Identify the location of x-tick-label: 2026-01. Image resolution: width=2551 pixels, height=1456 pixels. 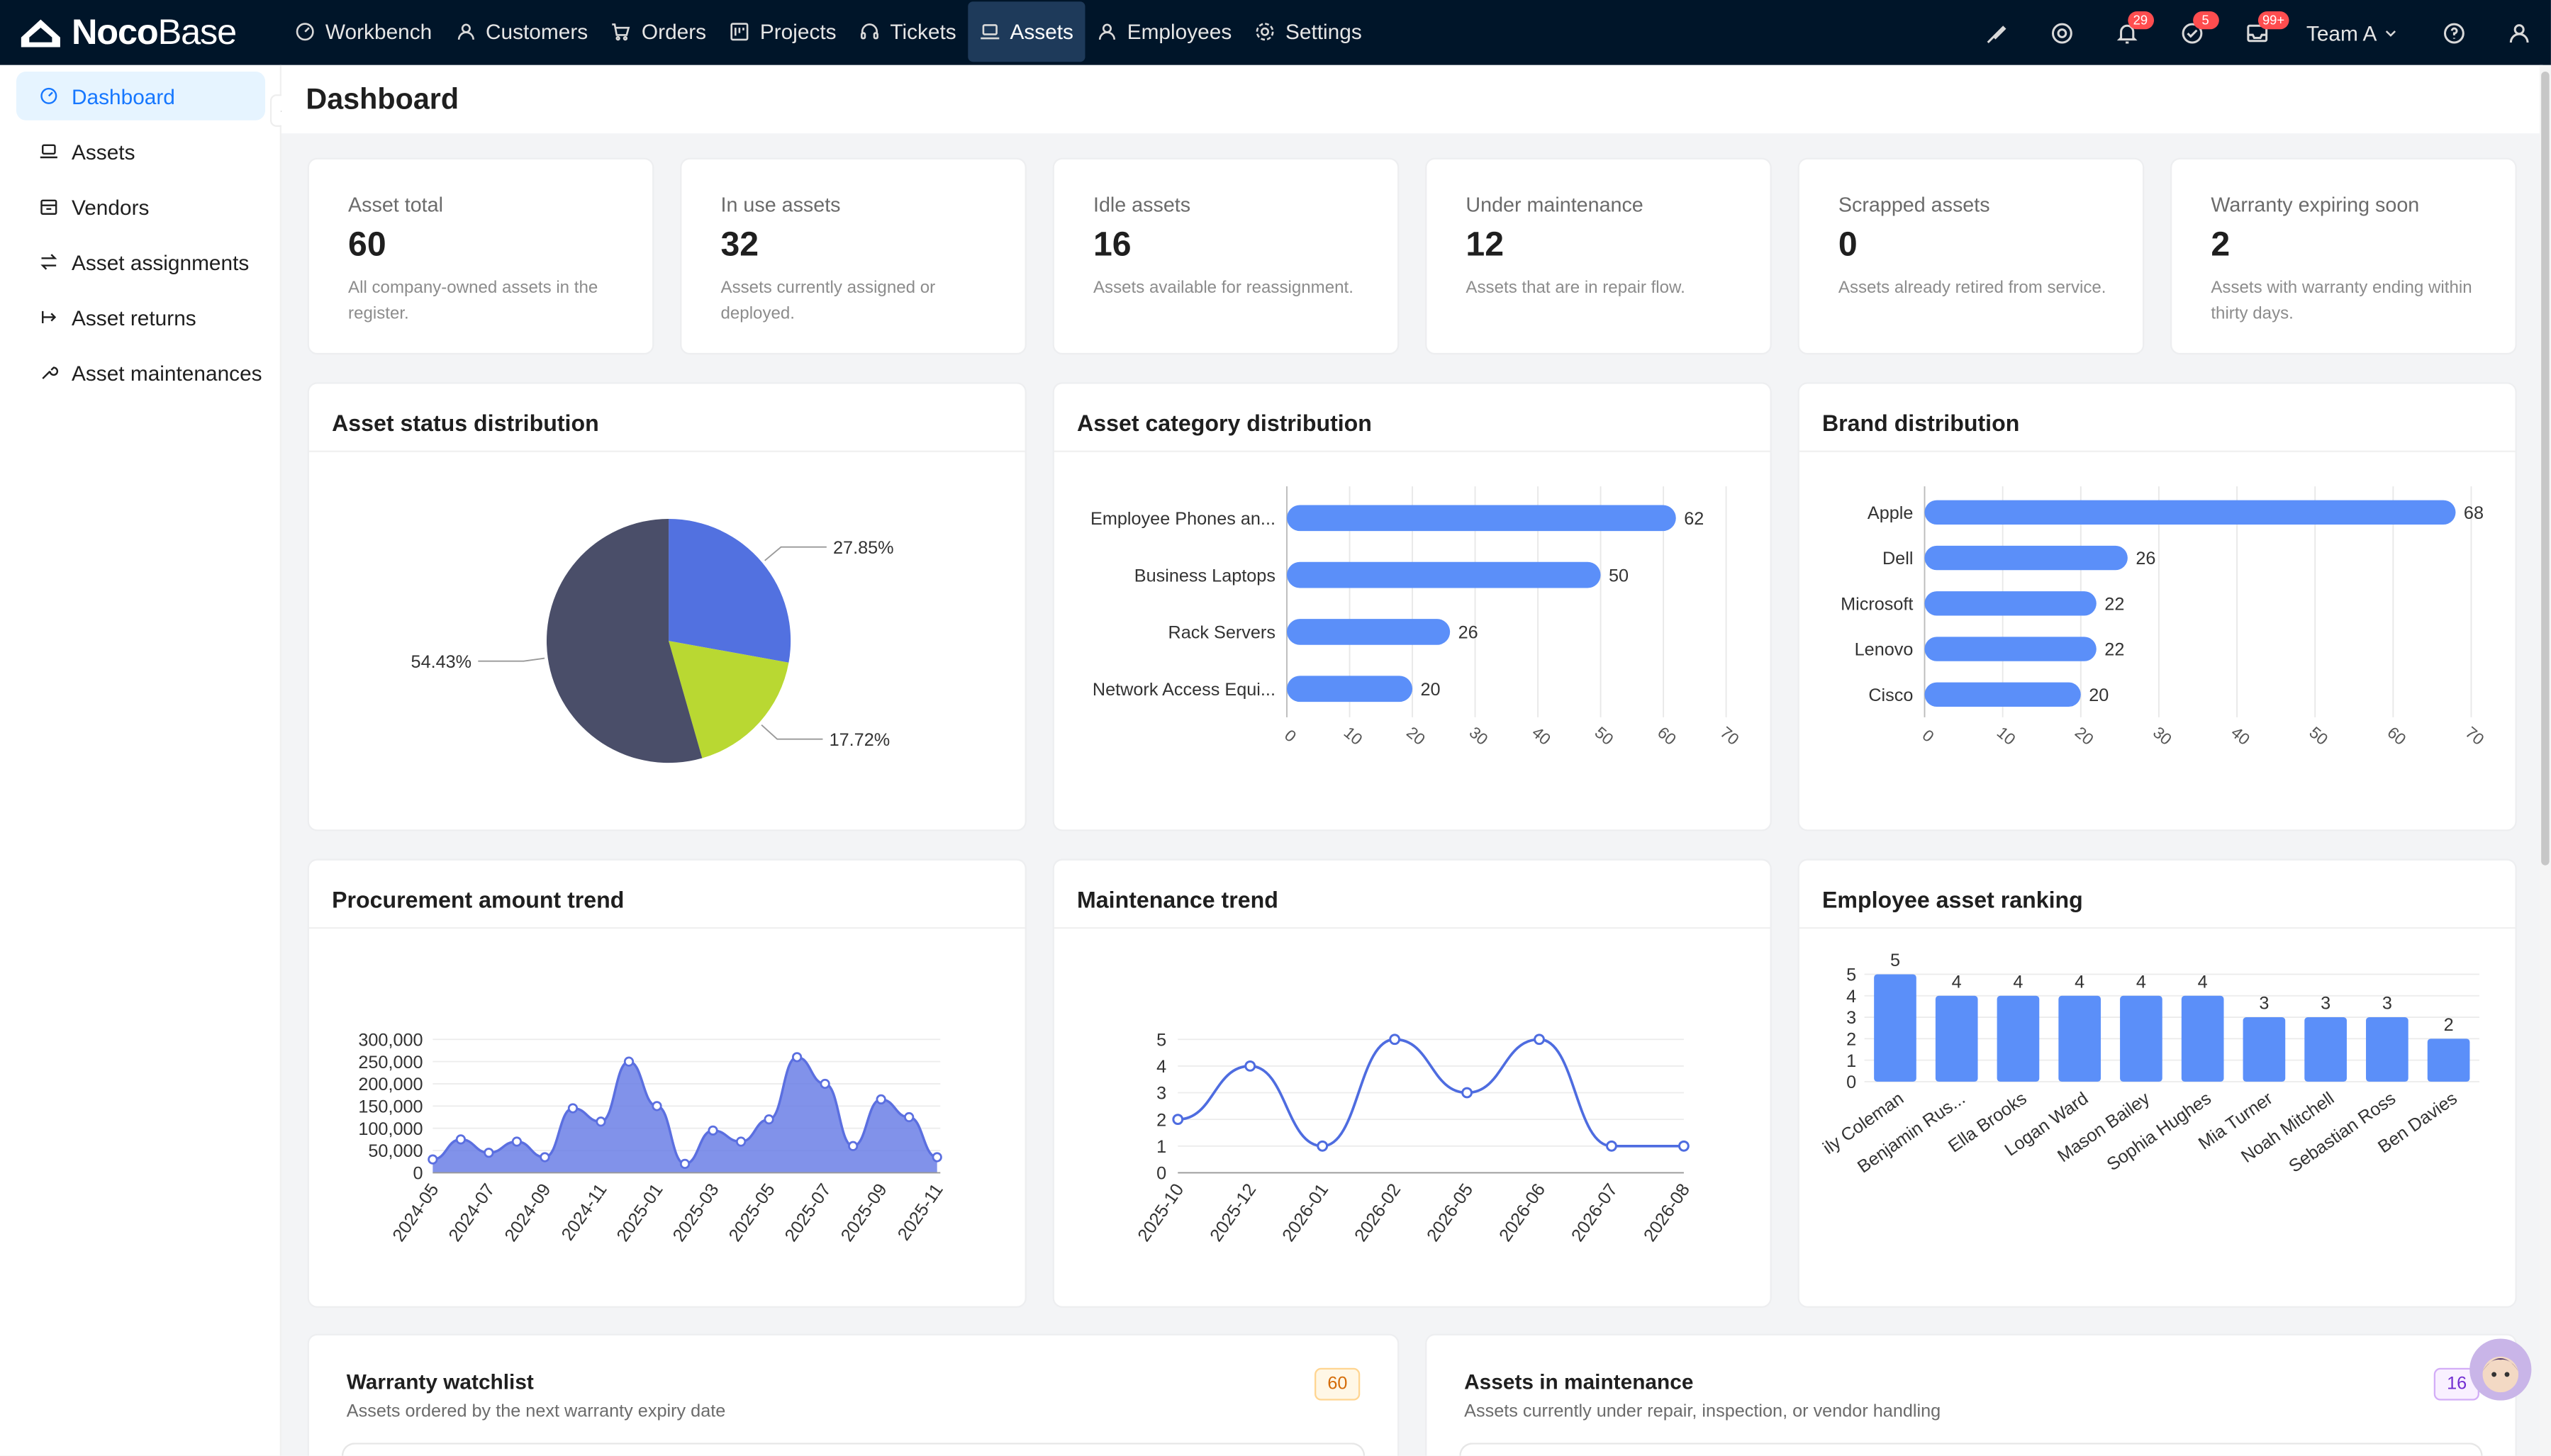
(1305, 1212).